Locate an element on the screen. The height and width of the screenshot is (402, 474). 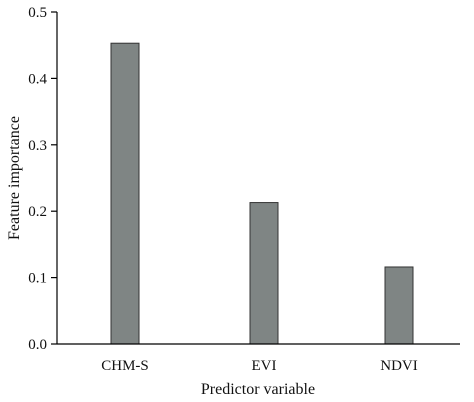
y-axis-title: Feature importance is located at coordinates (14, 178).